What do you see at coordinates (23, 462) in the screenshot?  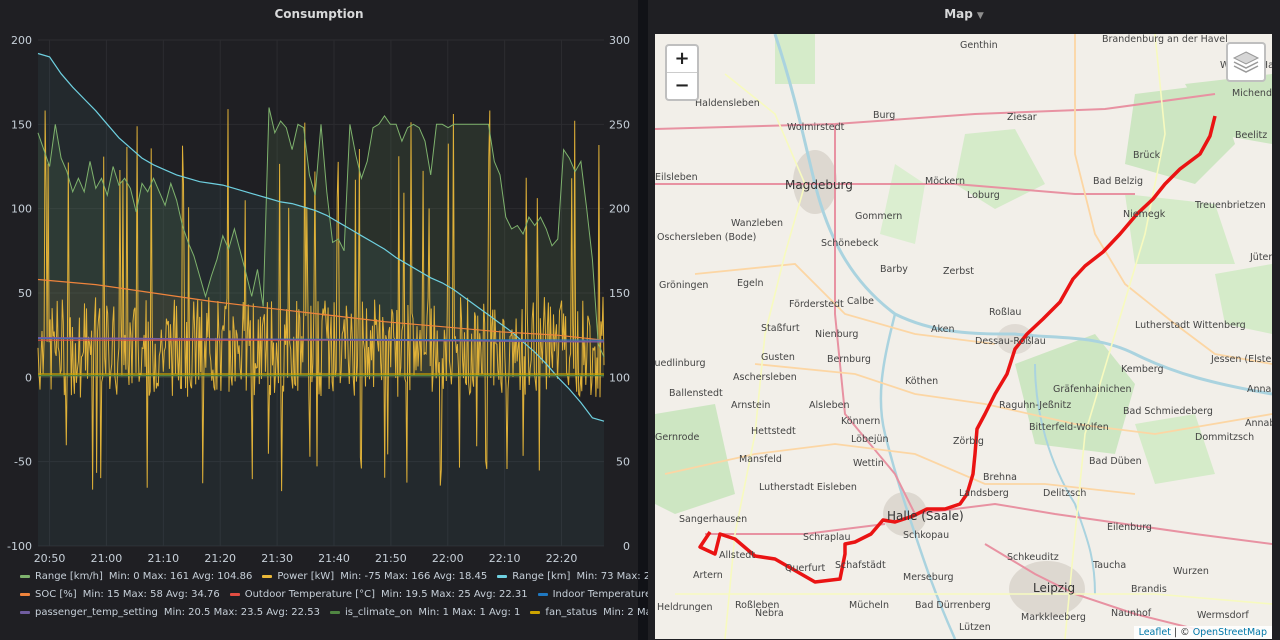 I see `y-left-tick-label: -50` at bounding box center [23, 462].